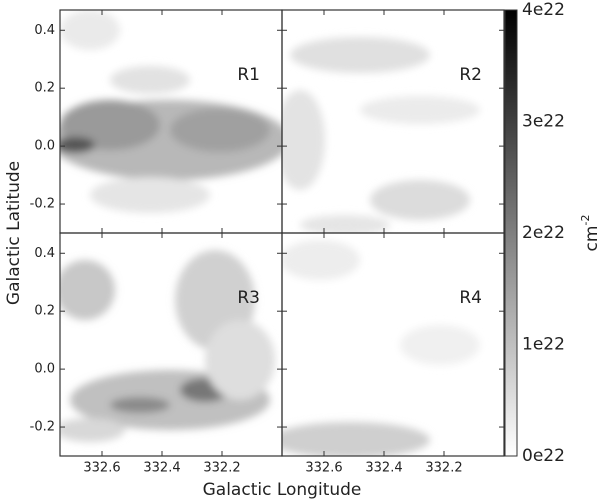 This screenshot has height=504, width=611. I want to click on colorbar-tick-label: 3e22, so click(543, 122).